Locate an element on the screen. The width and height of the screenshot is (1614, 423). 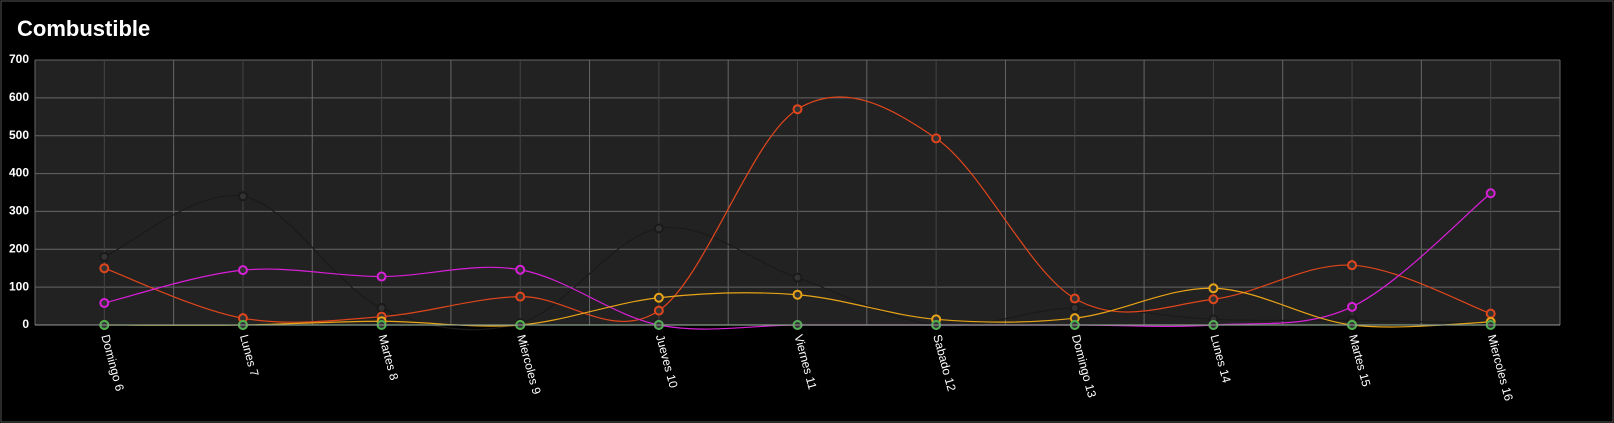
y-tick-label: 0 is located at coordinates (25, 324).